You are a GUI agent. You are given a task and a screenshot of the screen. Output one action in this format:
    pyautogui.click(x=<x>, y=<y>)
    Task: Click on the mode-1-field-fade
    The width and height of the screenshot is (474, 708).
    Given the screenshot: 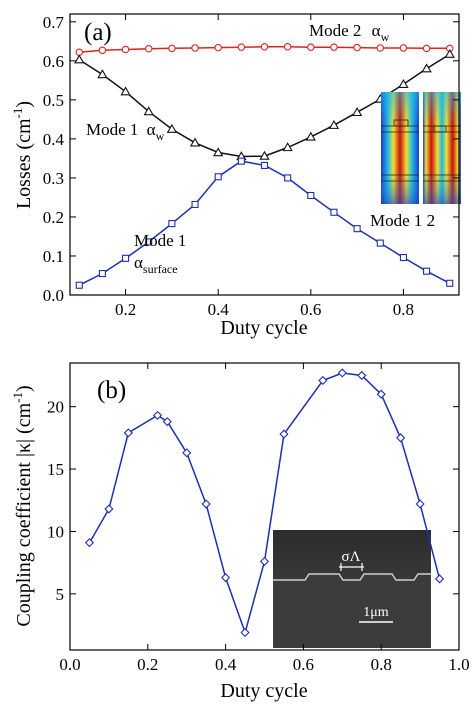 What is the action you would take?
    pyautogui.click(x=400, y=148)
    